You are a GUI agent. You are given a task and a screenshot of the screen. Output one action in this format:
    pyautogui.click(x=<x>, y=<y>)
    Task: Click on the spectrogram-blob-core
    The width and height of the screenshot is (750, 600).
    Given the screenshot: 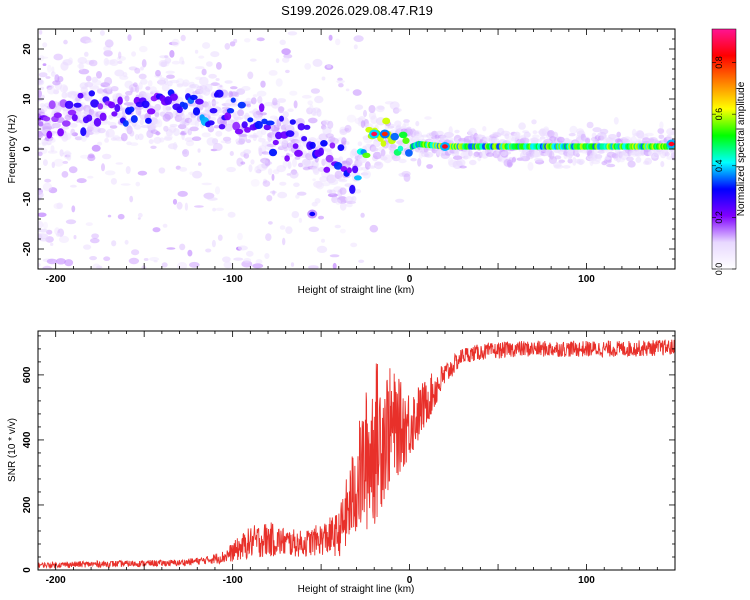 What is the action you would take?
    pyautogui.click(x=384, y=134)
    